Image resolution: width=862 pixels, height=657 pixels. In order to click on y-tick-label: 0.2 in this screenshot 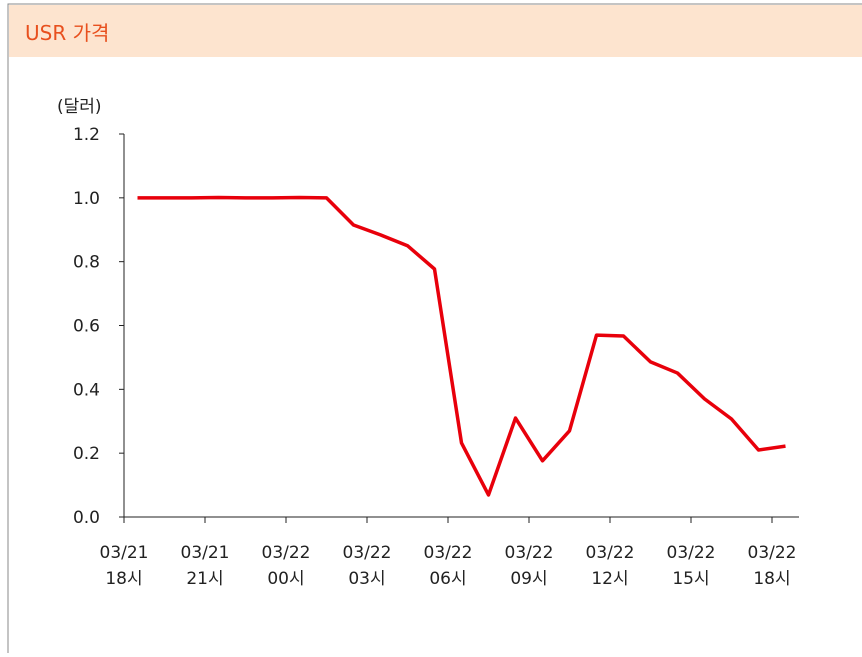, I will do `click(86, 454)`.